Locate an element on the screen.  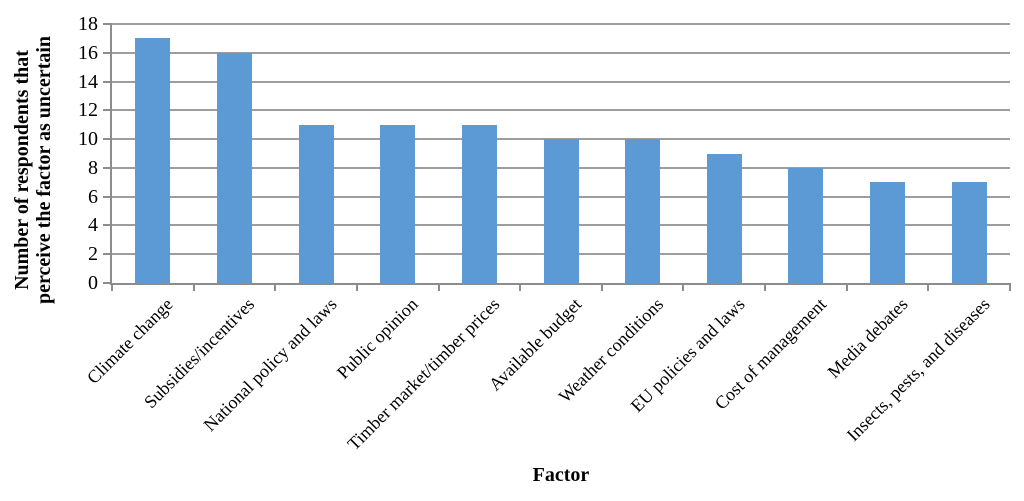
x-axis-title: Factor is located at coordinates (561, 475).